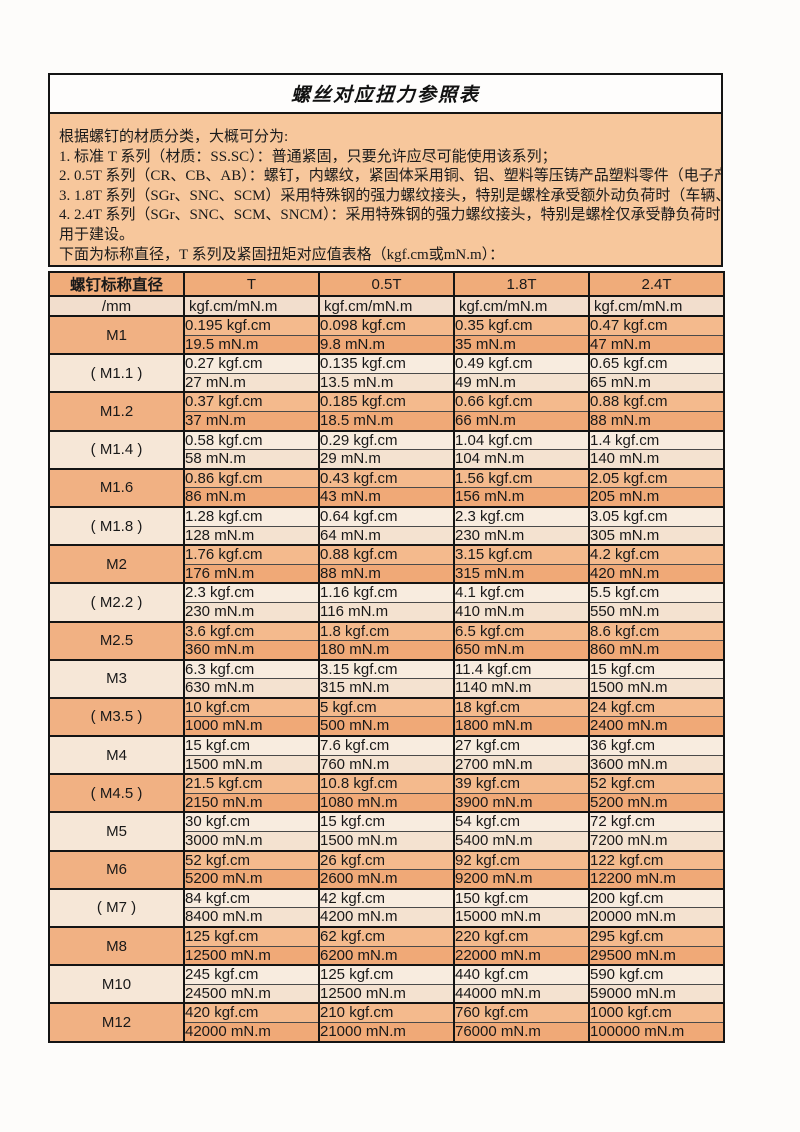  What do you see at coordinates (521, 745) in the screenshot?
I see `torque-kgf-cell: 27 kgf.cm` at bounding box center [521, 745].